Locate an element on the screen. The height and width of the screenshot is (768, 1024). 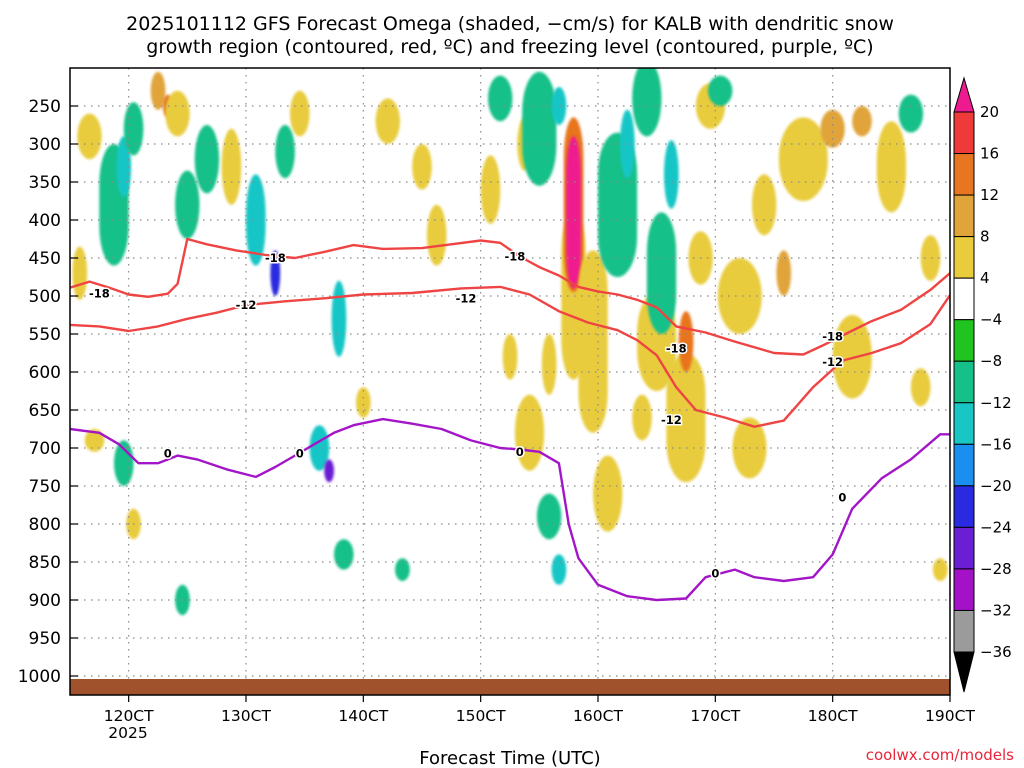
colorbar-label: −36 is located at coordinates (996, 652).